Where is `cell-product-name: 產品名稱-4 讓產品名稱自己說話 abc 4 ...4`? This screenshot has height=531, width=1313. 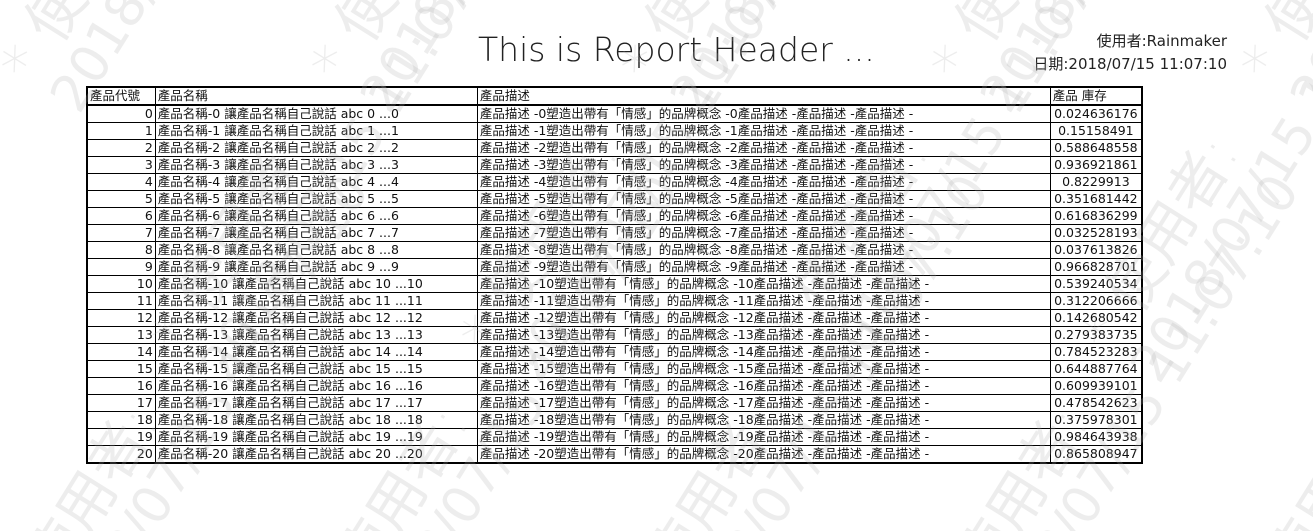 cell-product-name: 產品名稱-4 讓產品名稱自己說話 abc 4 ...4 is located at coordinates (316, 182).